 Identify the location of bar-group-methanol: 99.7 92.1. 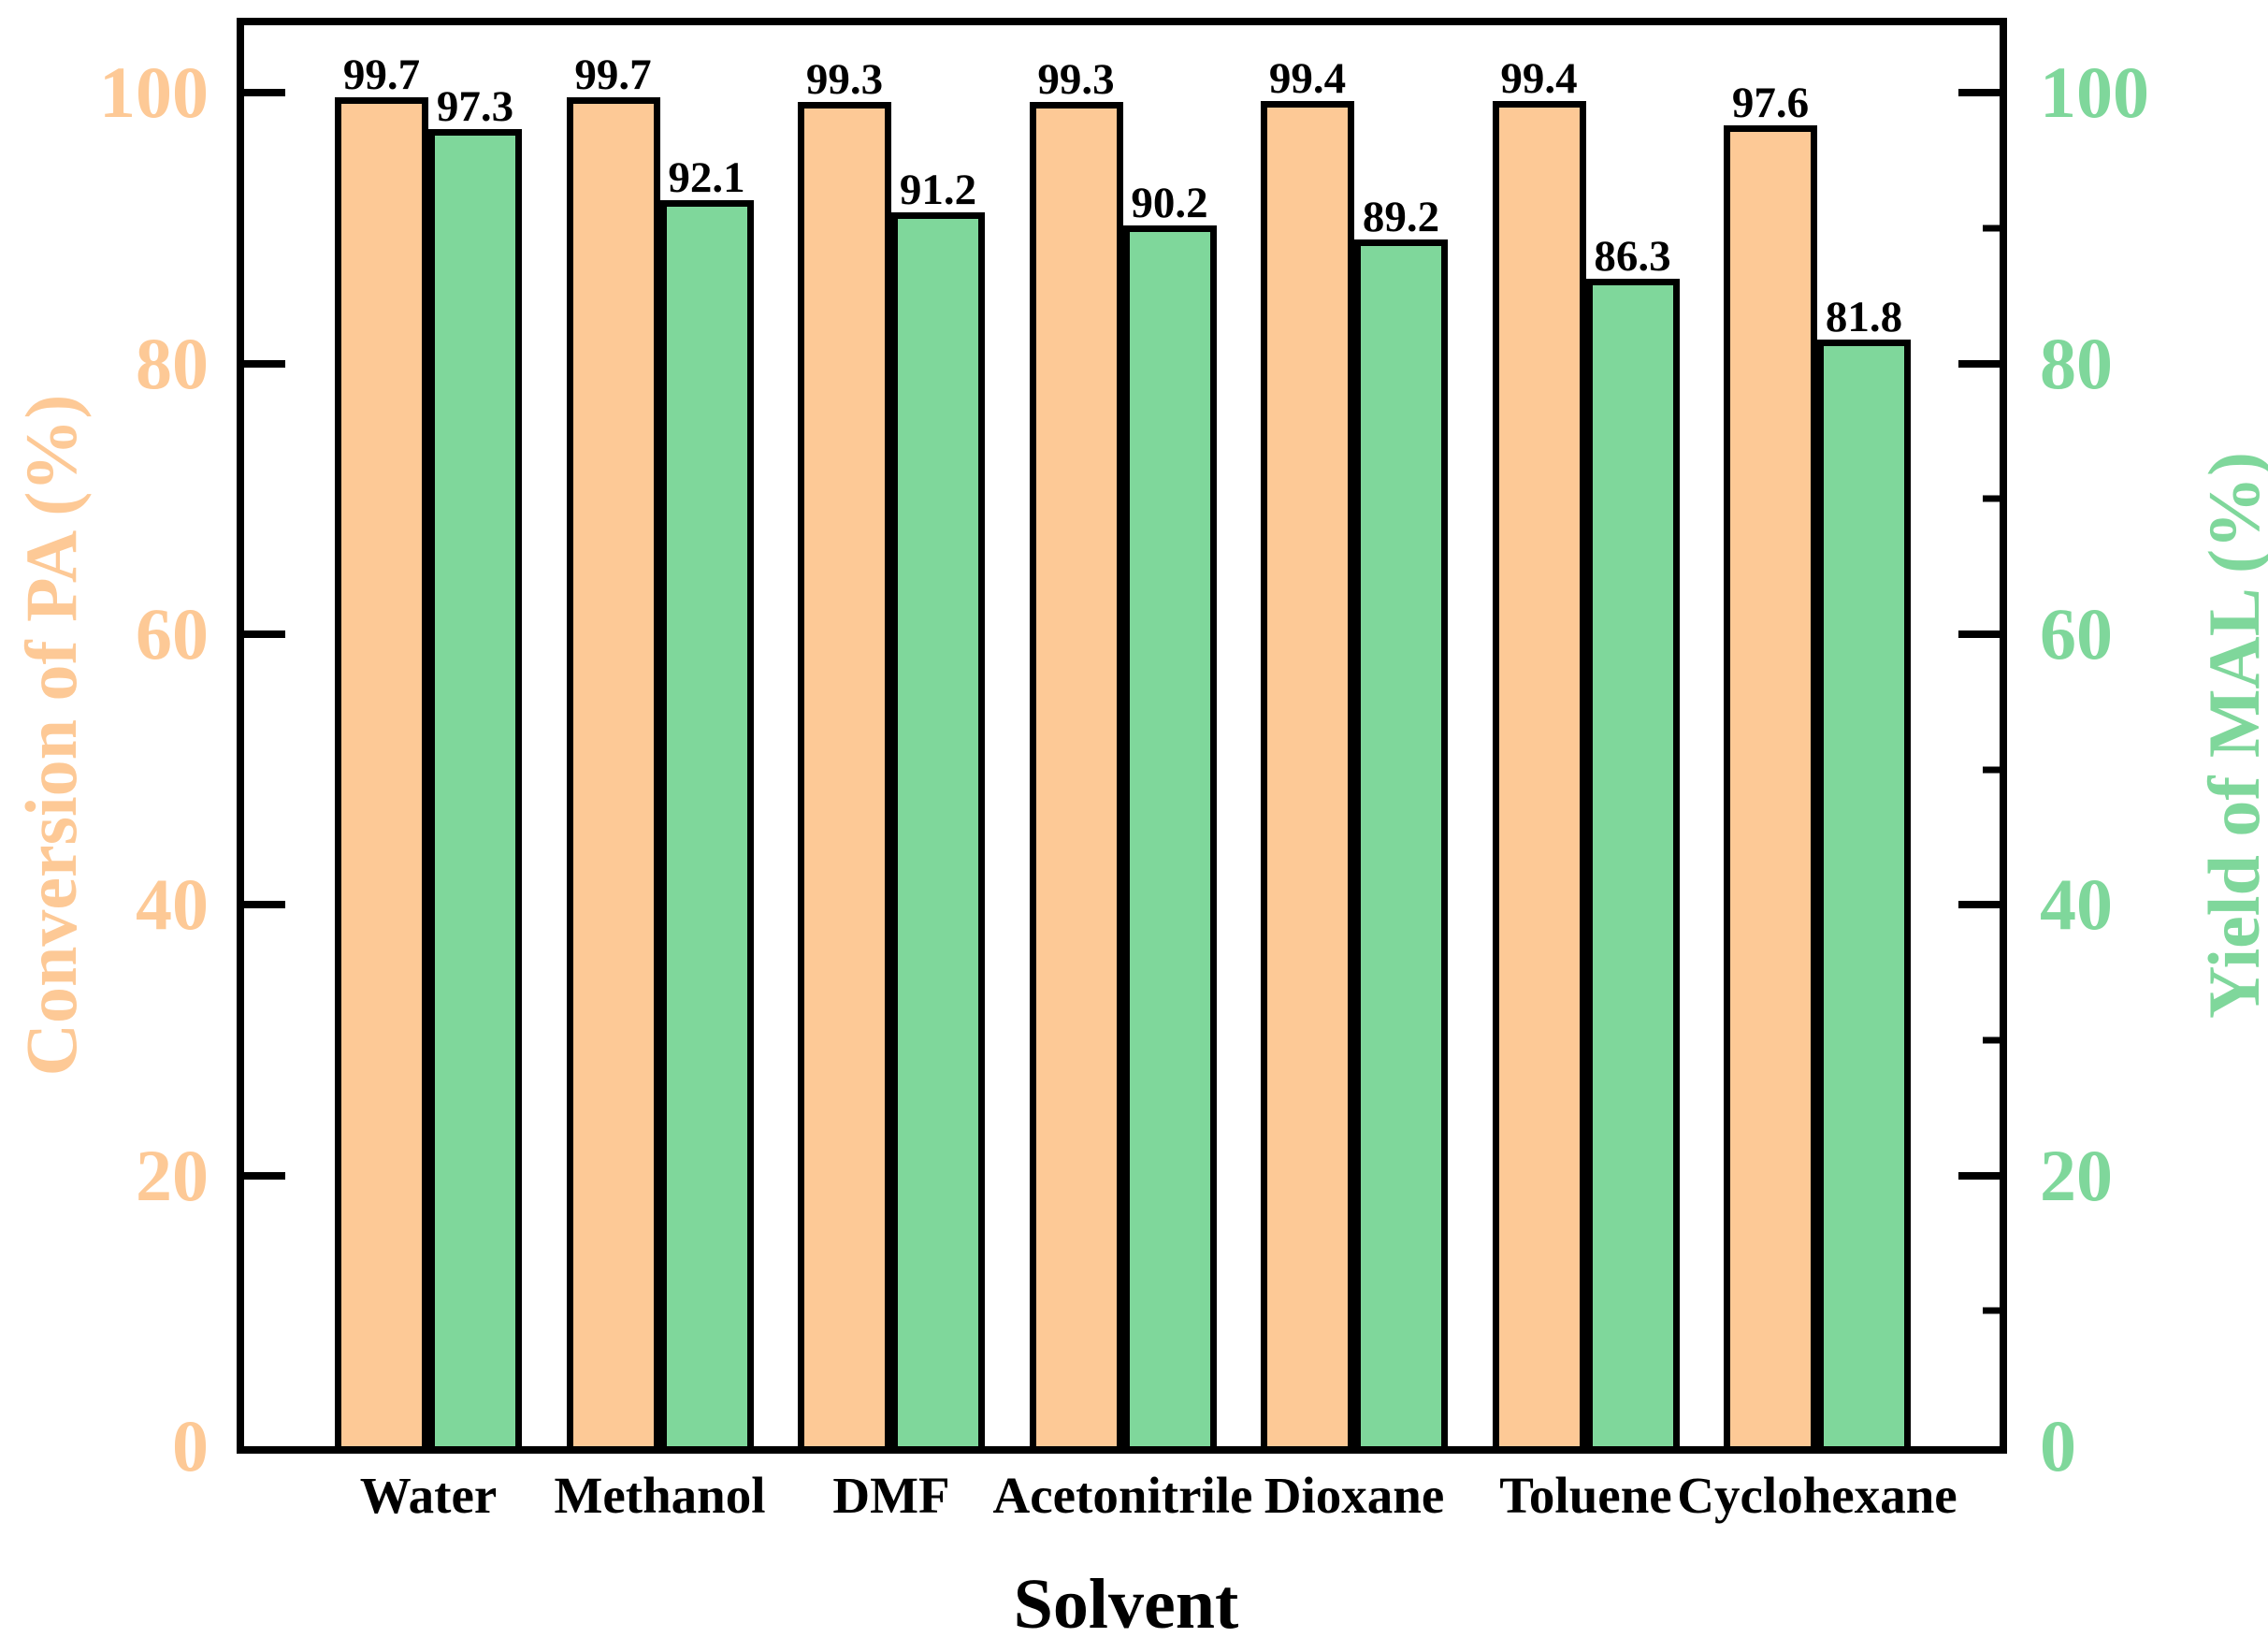
(660, 735).